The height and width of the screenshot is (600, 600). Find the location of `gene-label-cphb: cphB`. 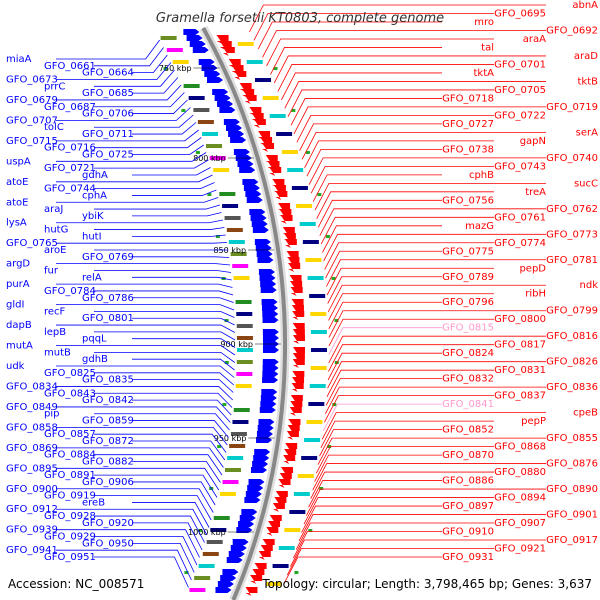

gene-label-cphb: cphB is located at coordinates (481, 175).